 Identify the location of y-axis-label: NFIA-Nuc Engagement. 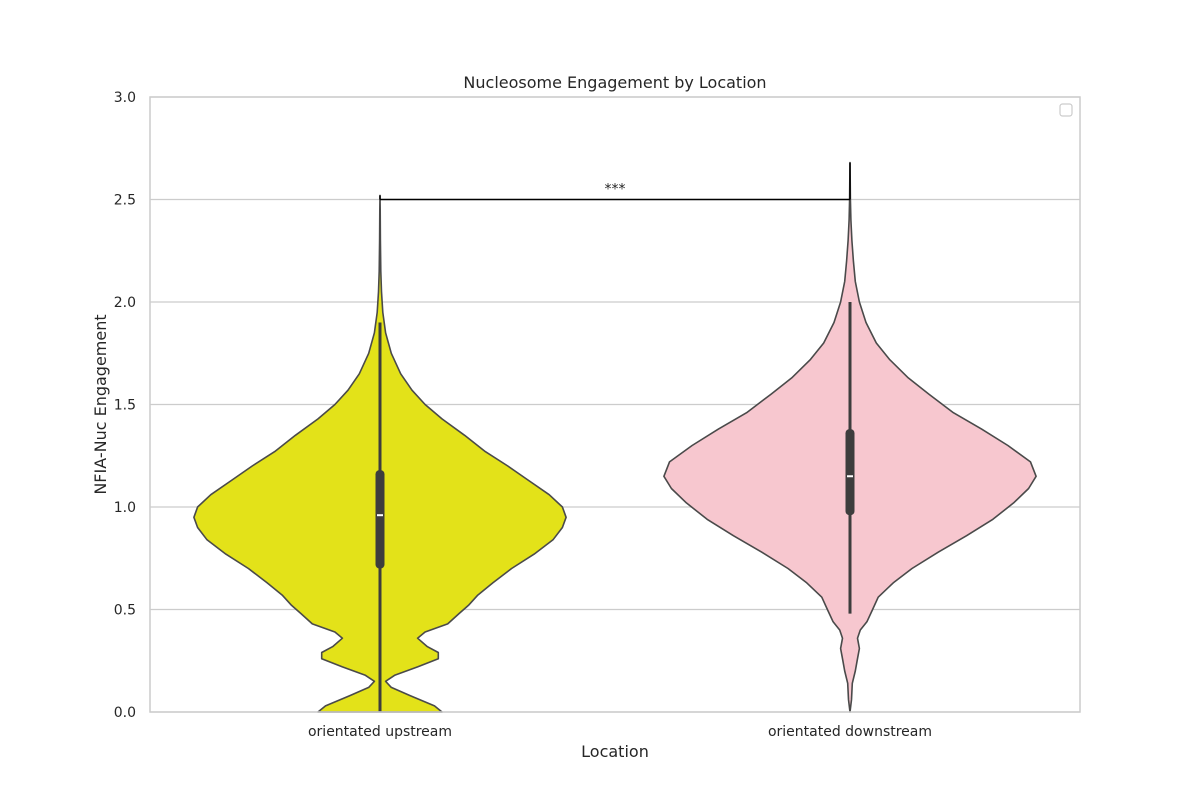
(100, 404).